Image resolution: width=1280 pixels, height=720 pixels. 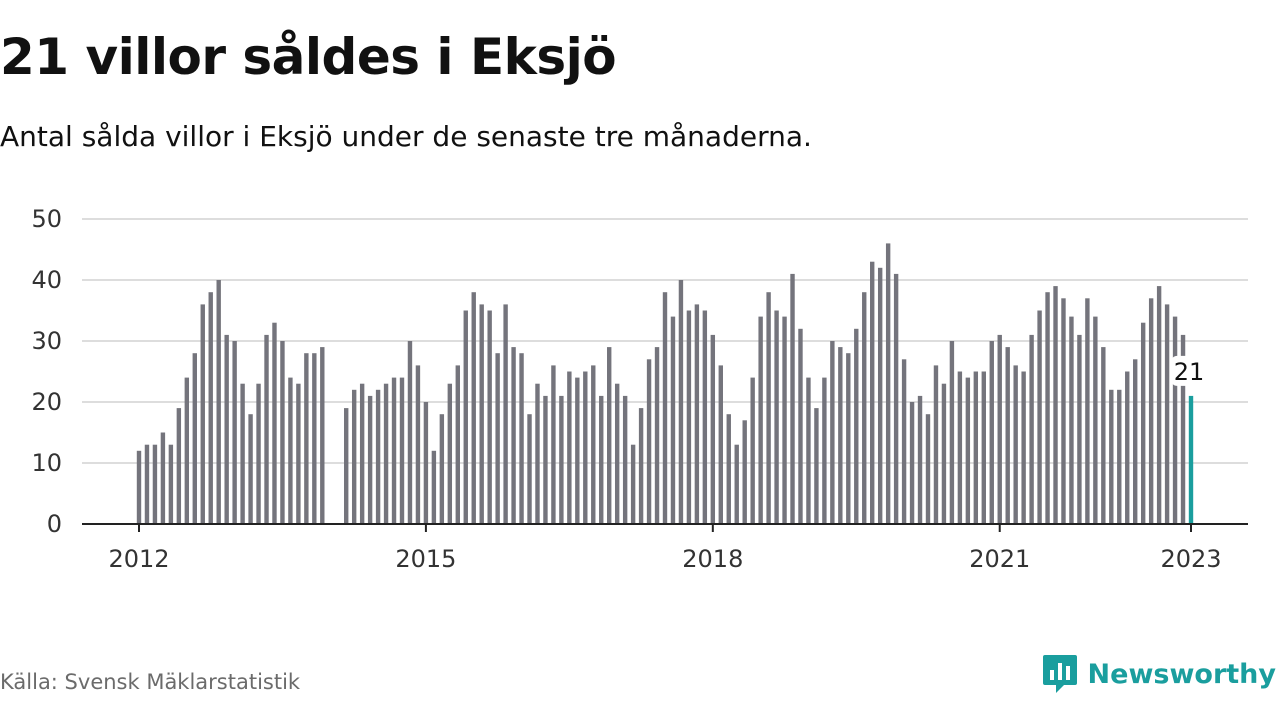 I want to click on y-tick-label: 30, so click(x=46, y=341).